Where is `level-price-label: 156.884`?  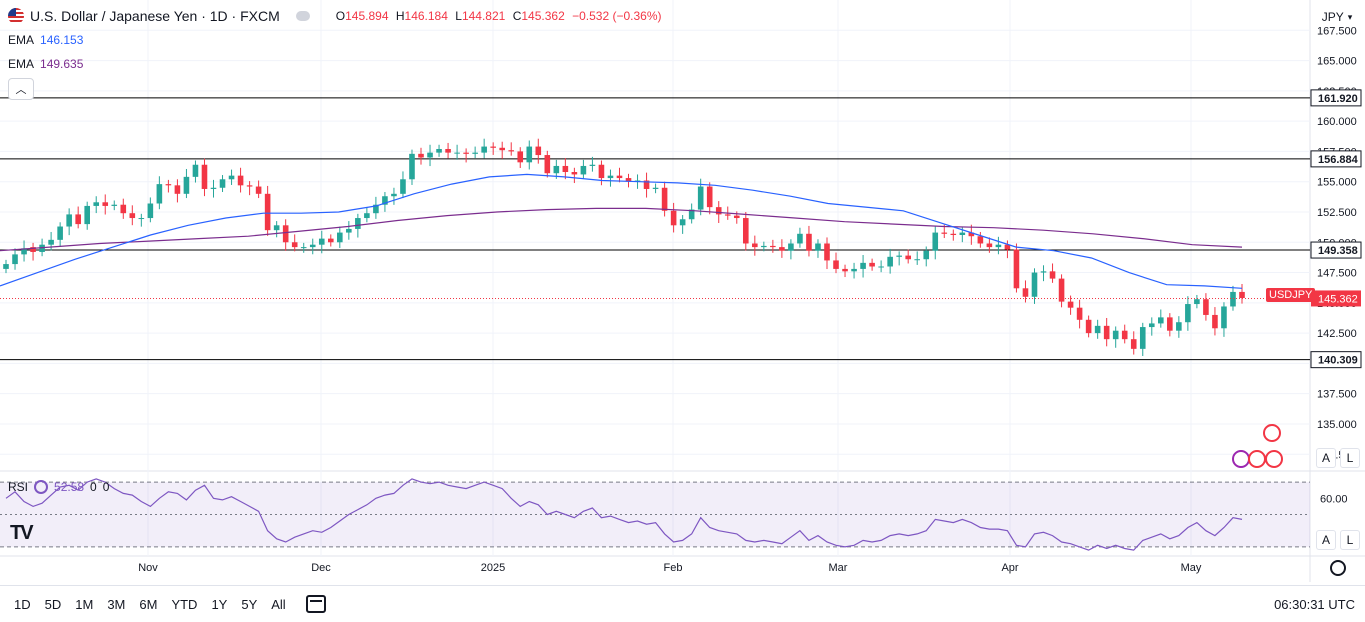
level-price-label: 156.884 is located at coordinates (1338, 160).